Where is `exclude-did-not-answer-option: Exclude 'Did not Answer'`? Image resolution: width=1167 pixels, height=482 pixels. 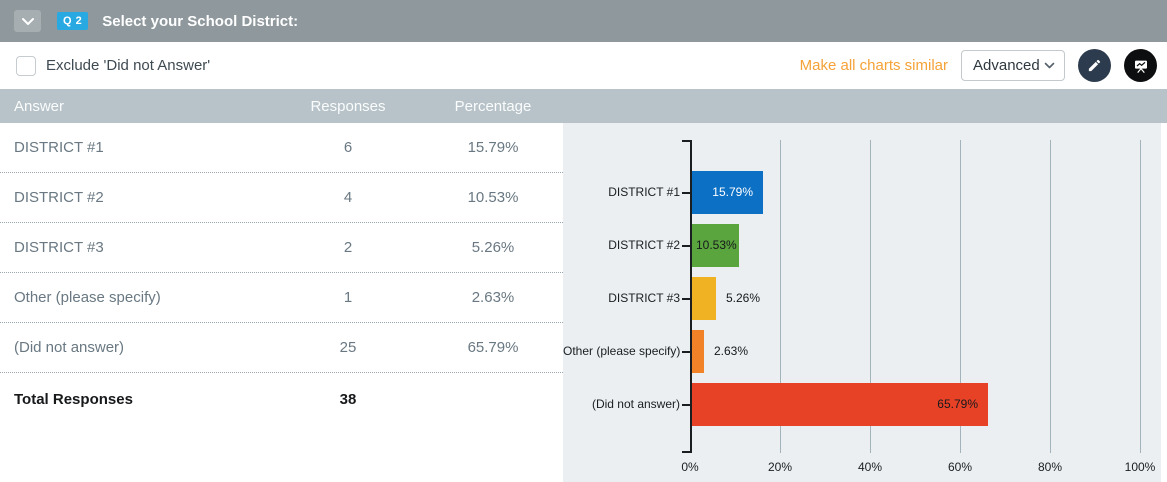
exclude-did-not-answer-option: Exclude 'Did not Answer' is located at coordinates (113, 65).